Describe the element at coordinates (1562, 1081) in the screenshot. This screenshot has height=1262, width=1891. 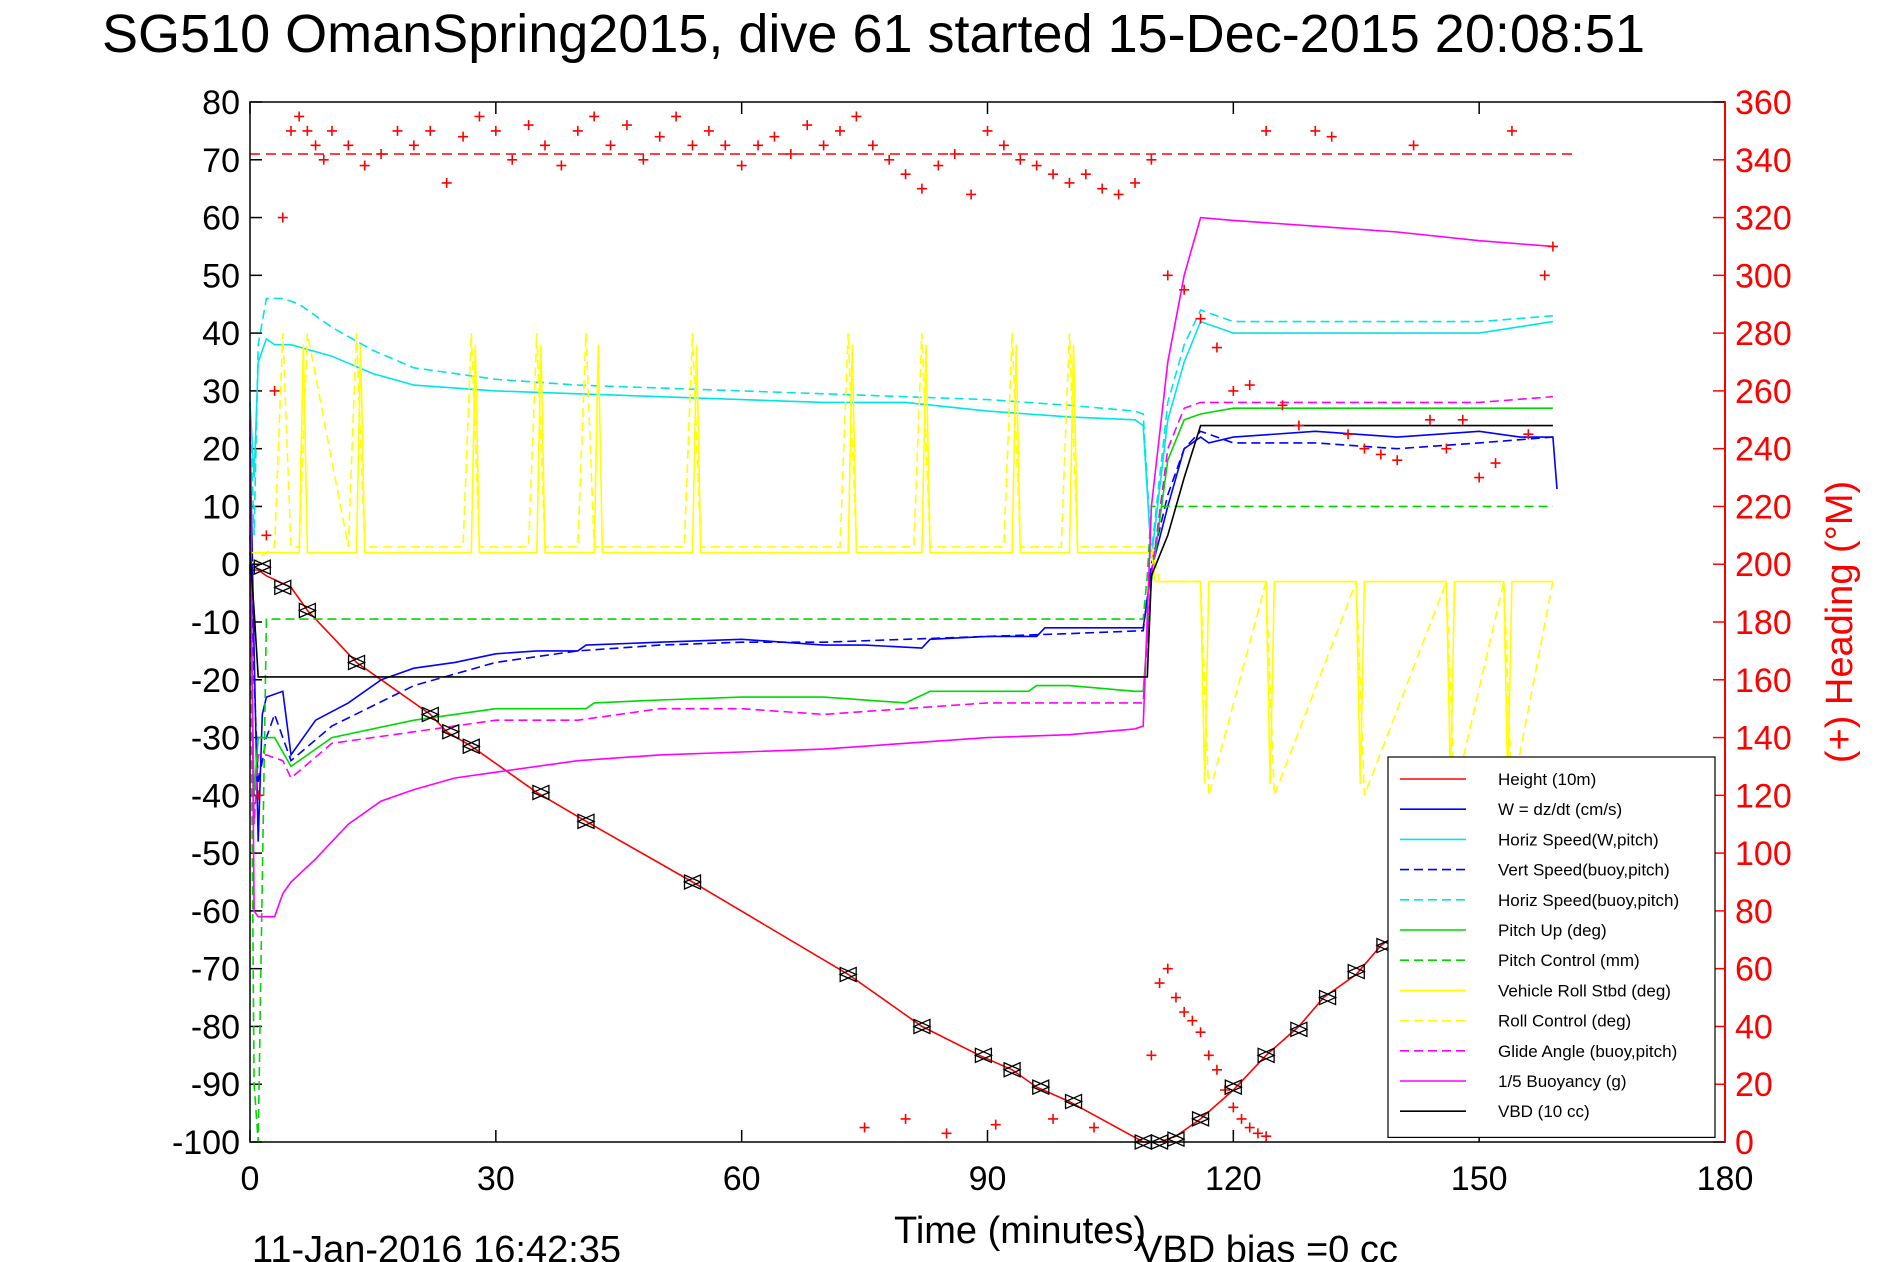
I see `legend-entry: 1/5 Buoyancy (g)` at that location.